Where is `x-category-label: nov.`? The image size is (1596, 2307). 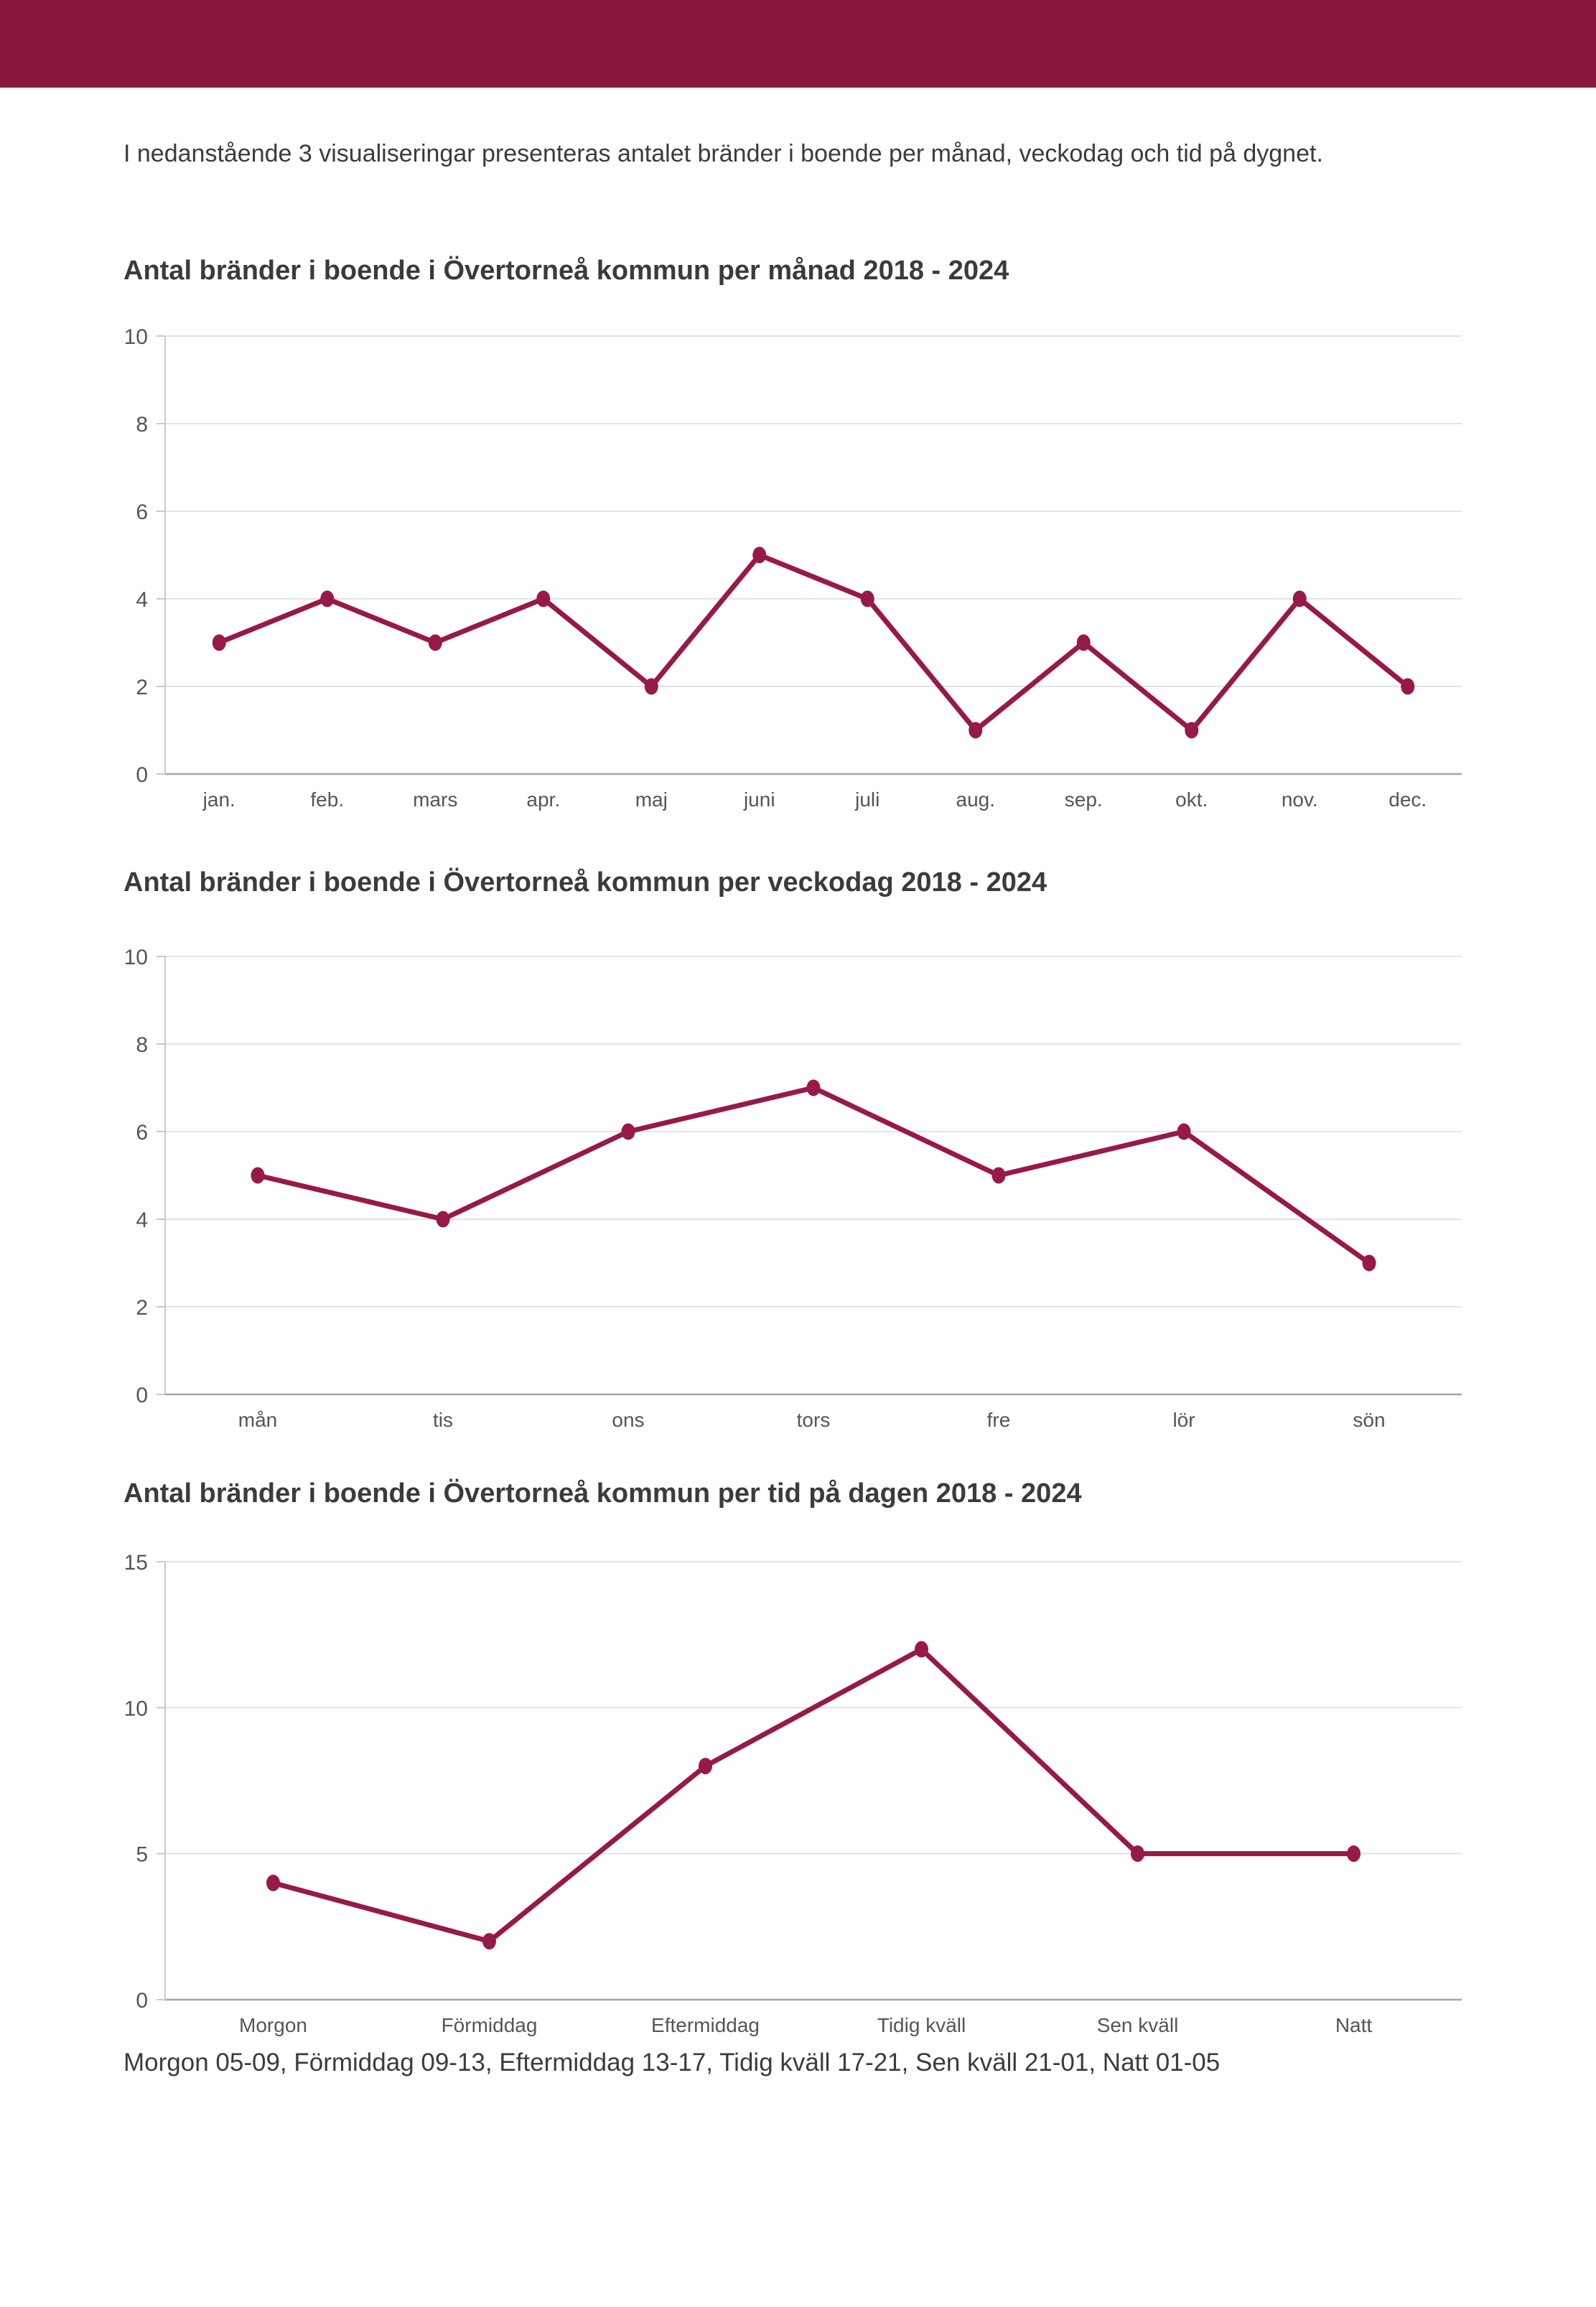
x-category-label: nov. is located at coordinates (1300, 799).